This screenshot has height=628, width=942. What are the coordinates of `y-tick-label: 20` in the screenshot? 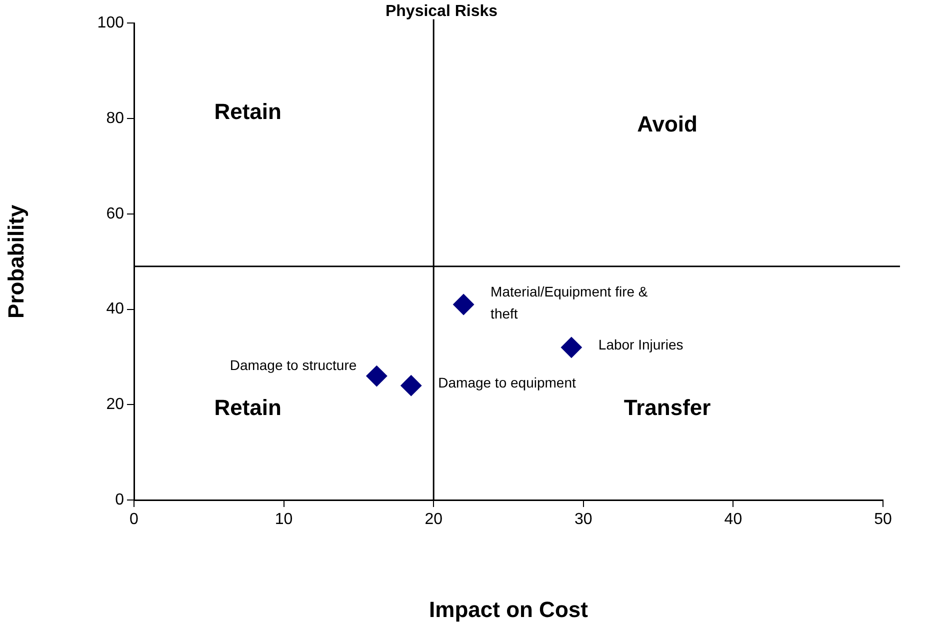 It's located at (115, 405).